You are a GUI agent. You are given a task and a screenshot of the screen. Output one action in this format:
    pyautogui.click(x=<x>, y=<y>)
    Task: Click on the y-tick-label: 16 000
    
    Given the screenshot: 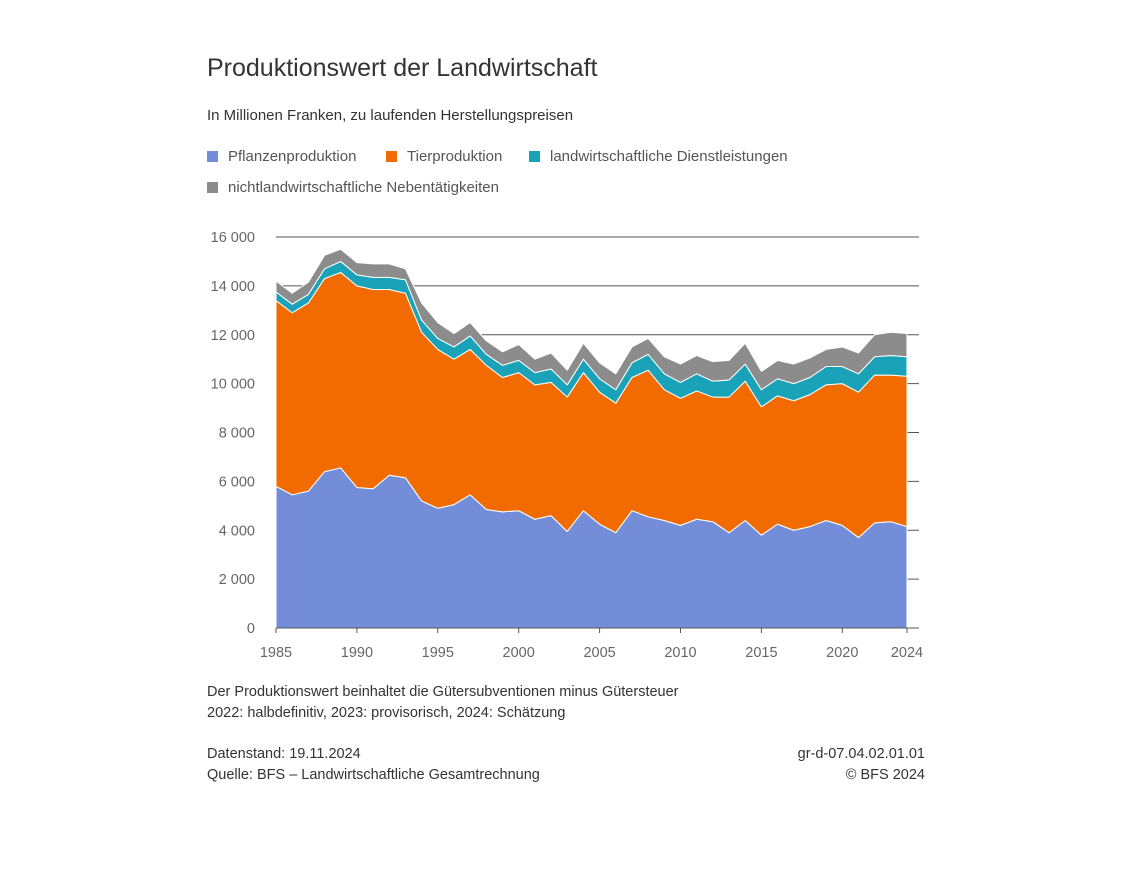 What is the action you would take?
    pyautogui.click(x=233, y=238)
    